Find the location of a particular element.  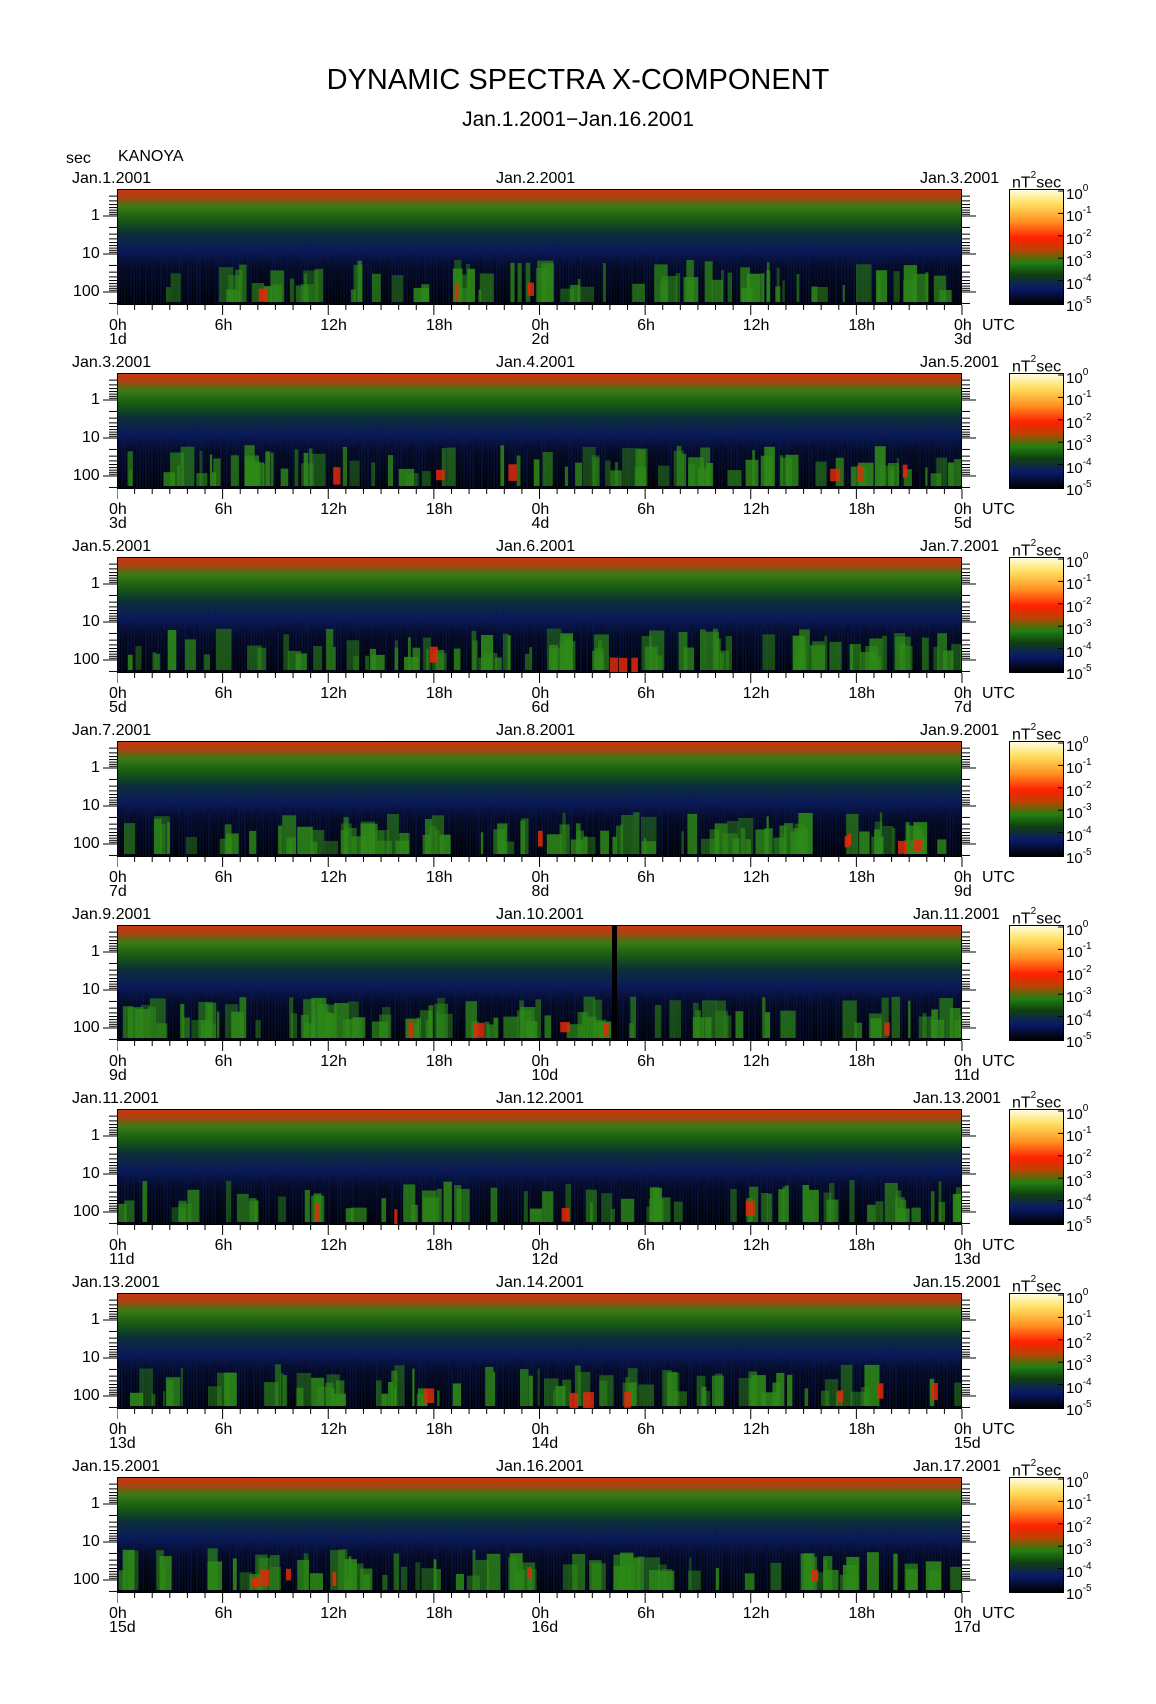

colorbar-label: 10⁻² is located at coordinates (1079, 1525).